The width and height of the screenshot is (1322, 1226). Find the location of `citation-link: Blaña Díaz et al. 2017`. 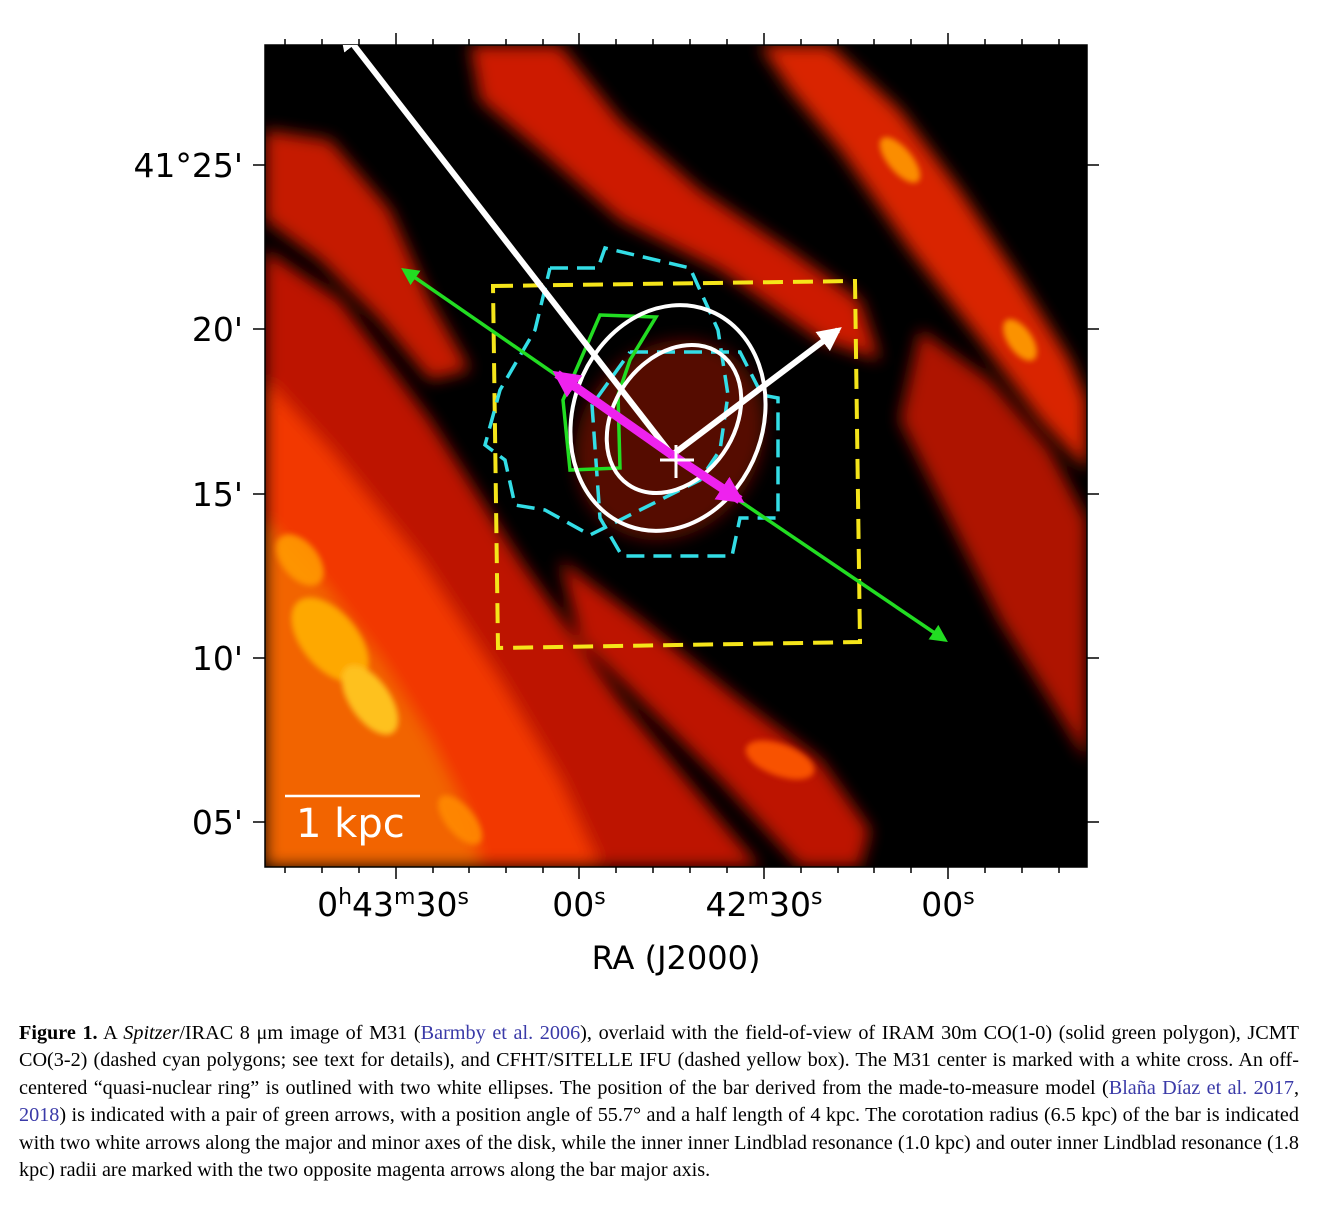

citation-link: Blaña Díaz et al. 2017 is located at coordinates (1201, 1087).